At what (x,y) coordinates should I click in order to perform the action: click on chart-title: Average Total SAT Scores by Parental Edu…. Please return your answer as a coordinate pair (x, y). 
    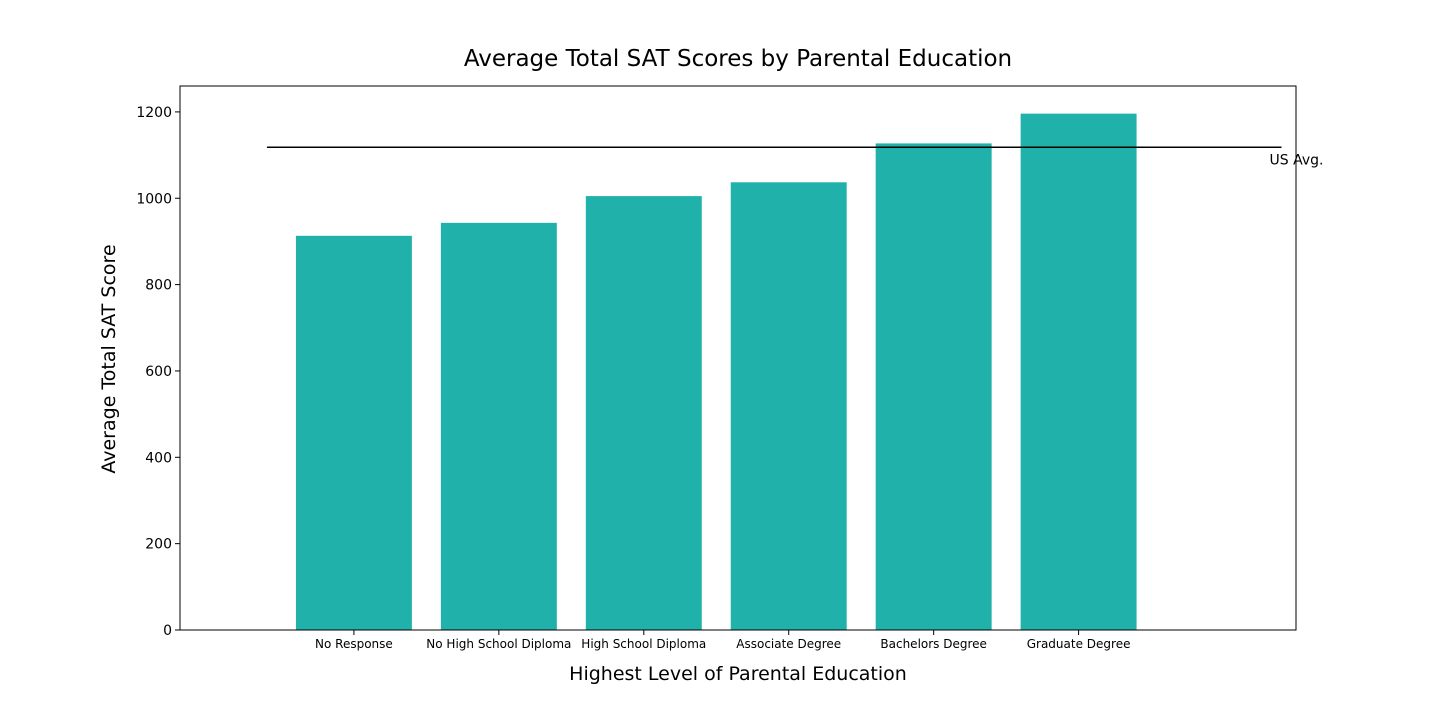
    Looking at the image, I should click on (738, 59).